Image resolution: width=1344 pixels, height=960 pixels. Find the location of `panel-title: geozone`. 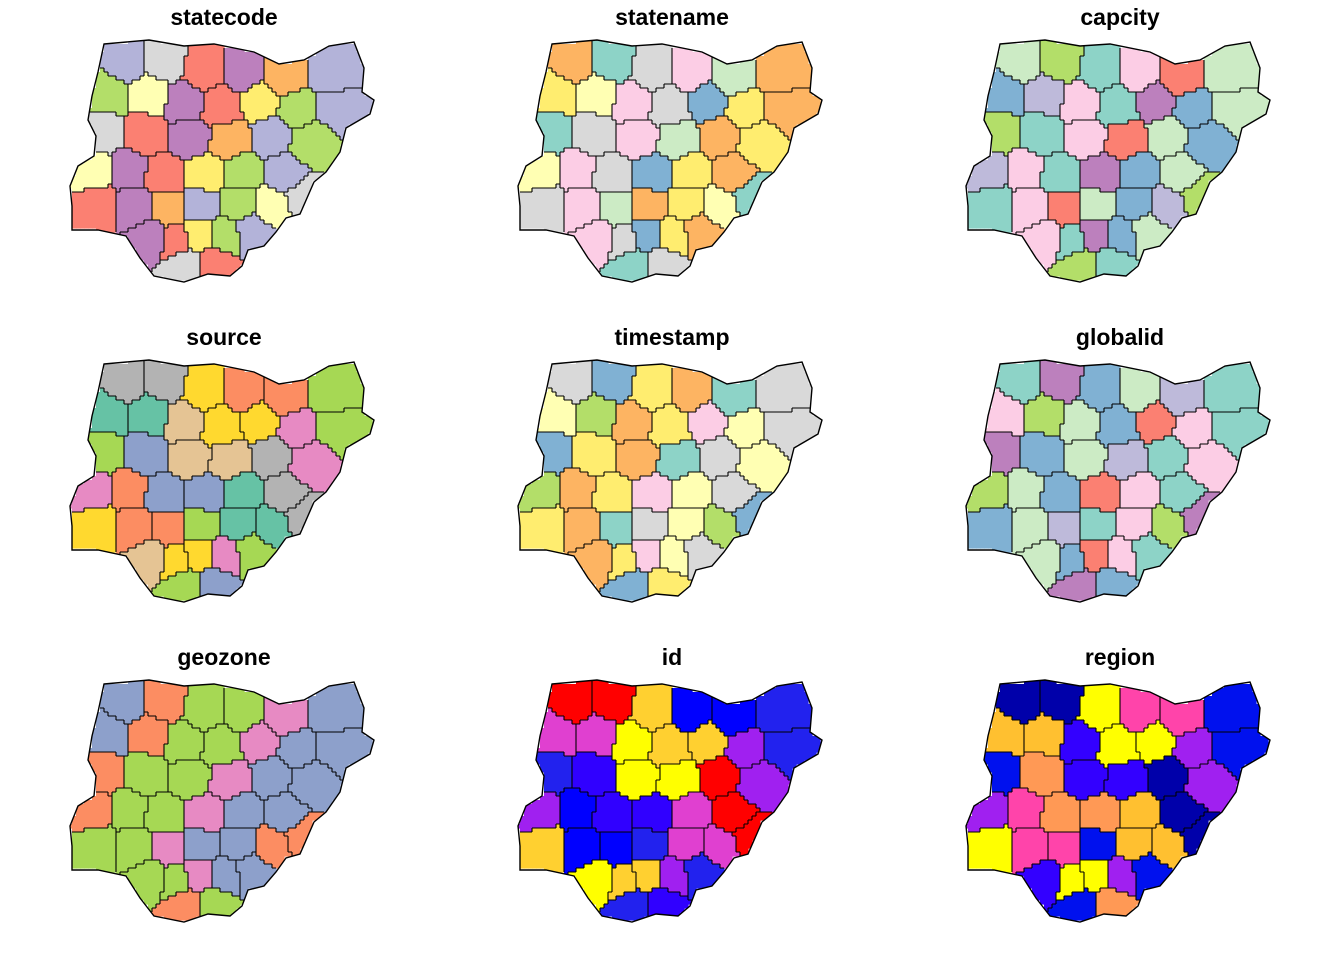

panel-title: geozone is located at coordinates (224, 657).